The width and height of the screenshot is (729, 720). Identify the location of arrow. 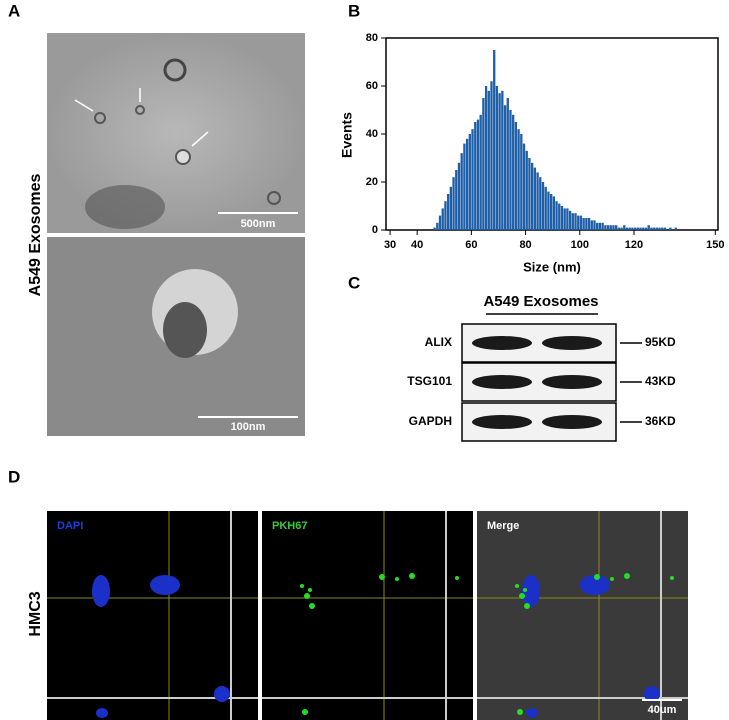
(84, 105).